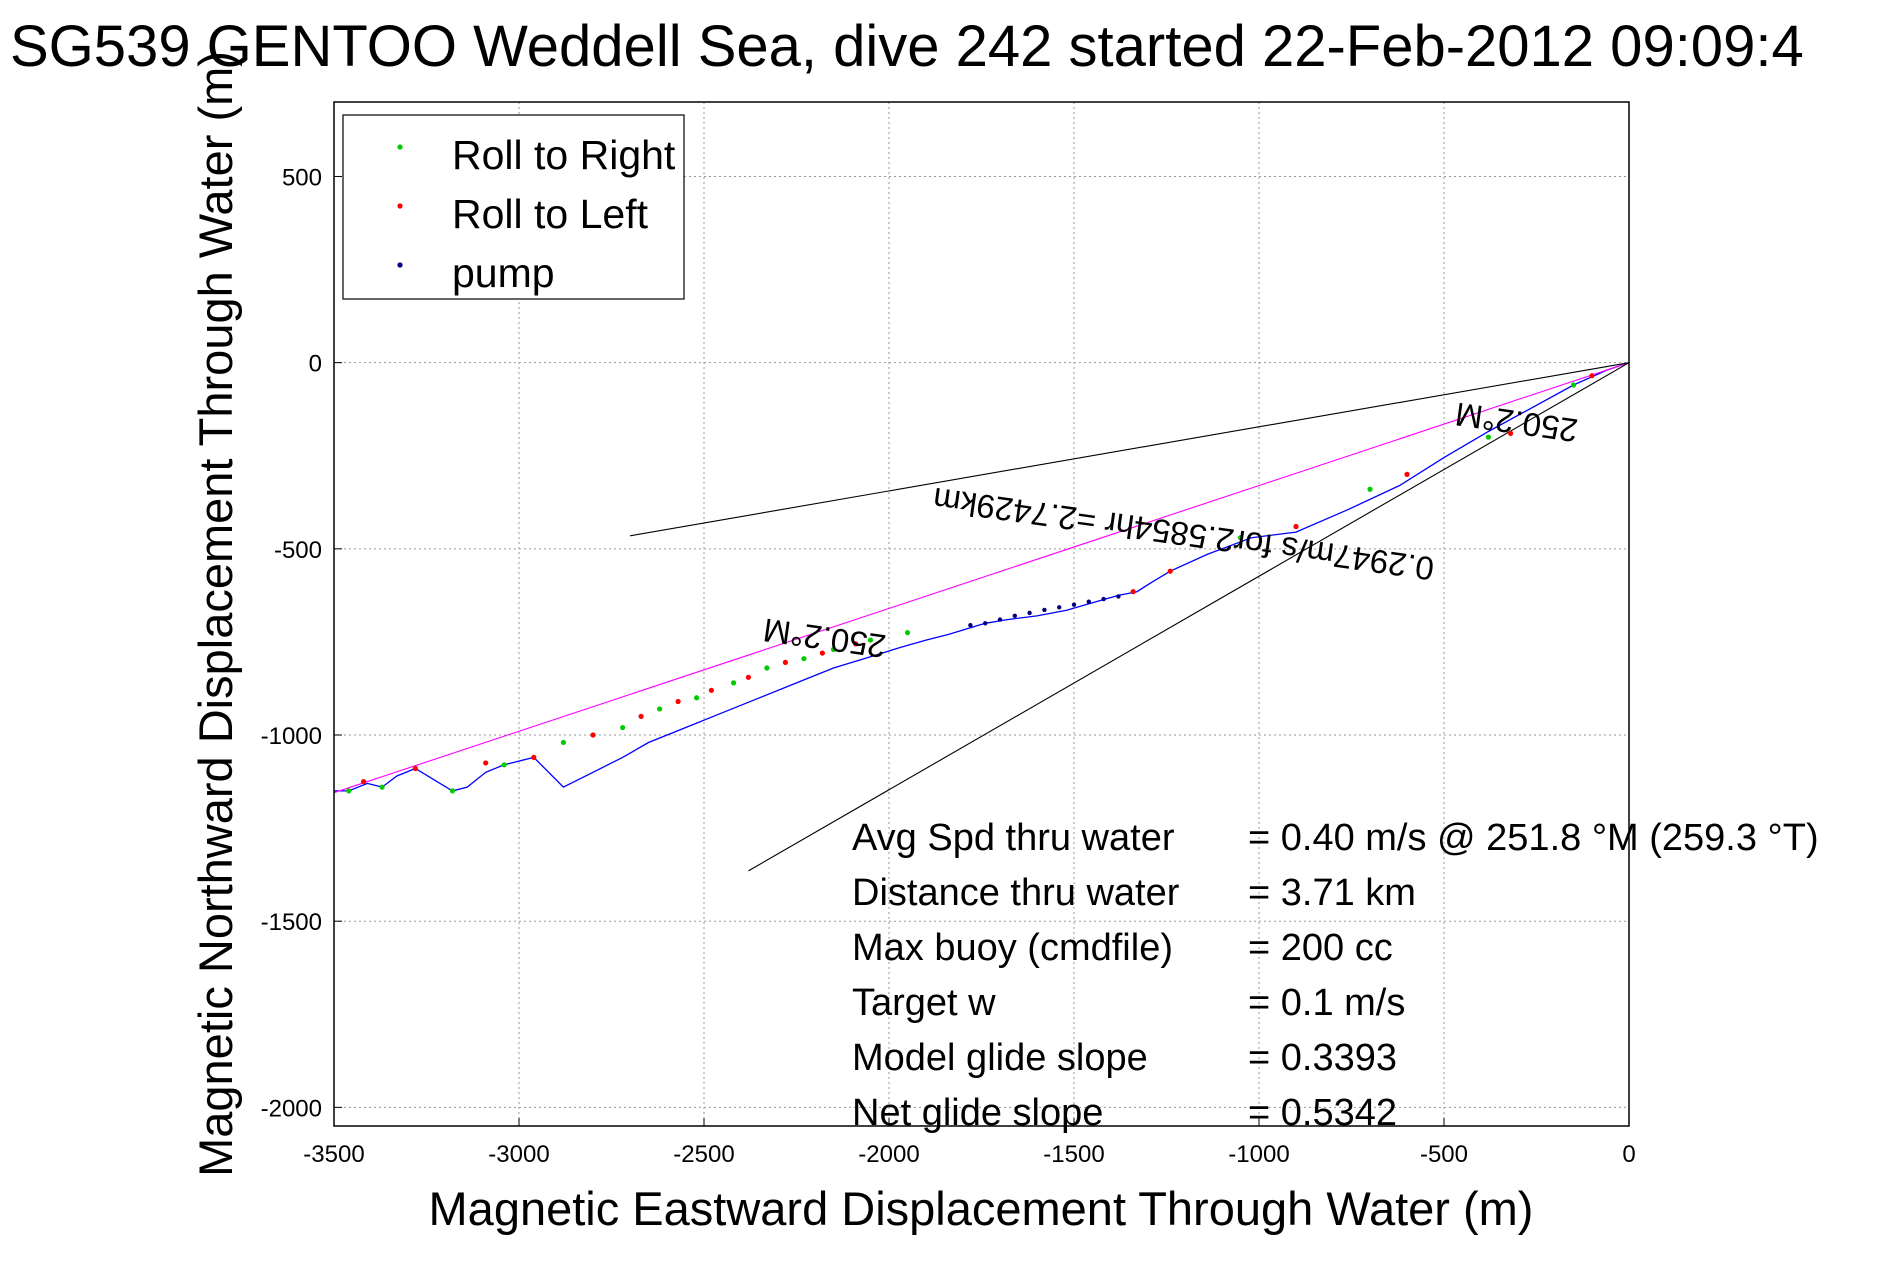  What do you see at coordinates (969, 1143) in the screenshot?
I see `x-ticks: -3500 -3000 -2500 -2000 -1500 -1000 -500 0` at bounding box center [969, 1143].